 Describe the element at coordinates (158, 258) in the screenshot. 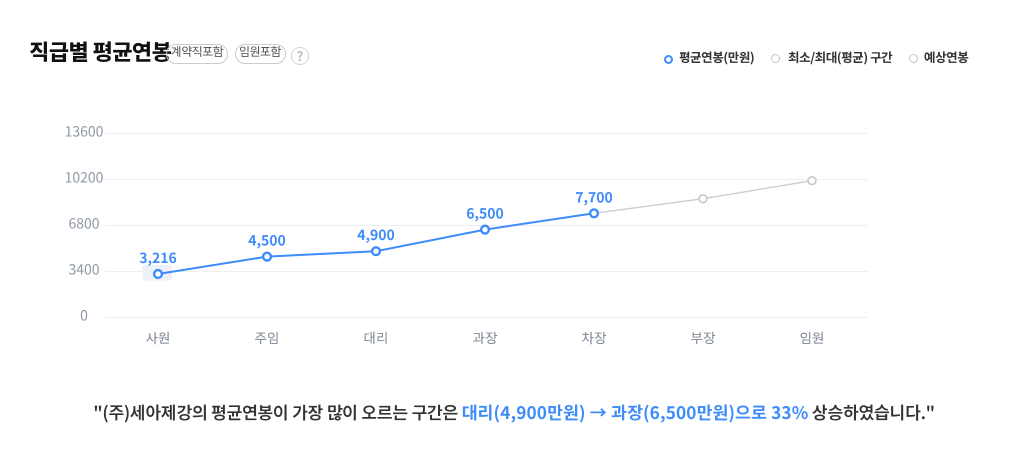

I see `svg-text: 3,216` at that location.